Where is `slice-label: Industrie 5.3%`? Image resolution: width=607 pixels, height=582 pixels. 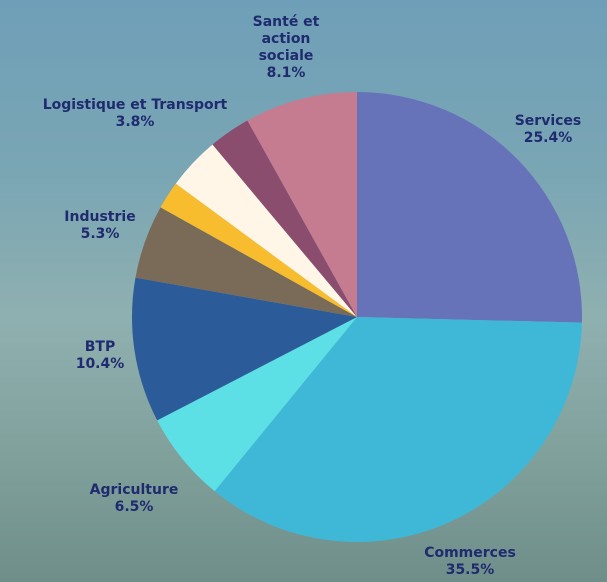 slice-label: Industrie 5.3% is located at coordinates (100, 226).